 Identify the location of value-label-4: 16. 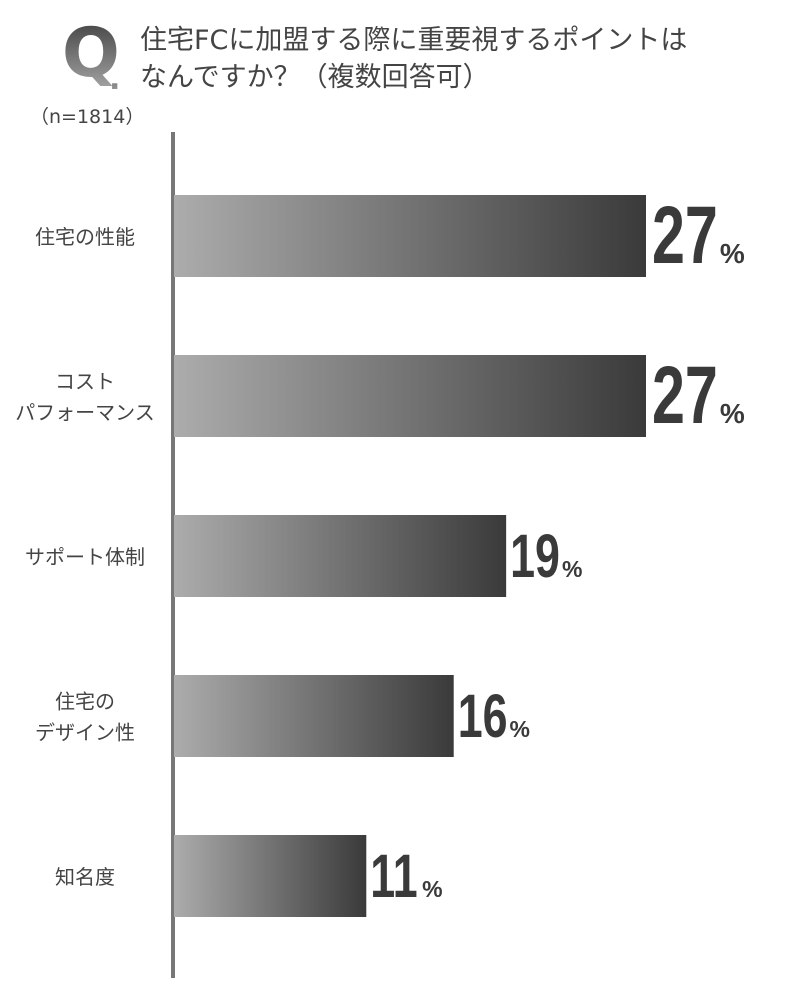
(483, 716).